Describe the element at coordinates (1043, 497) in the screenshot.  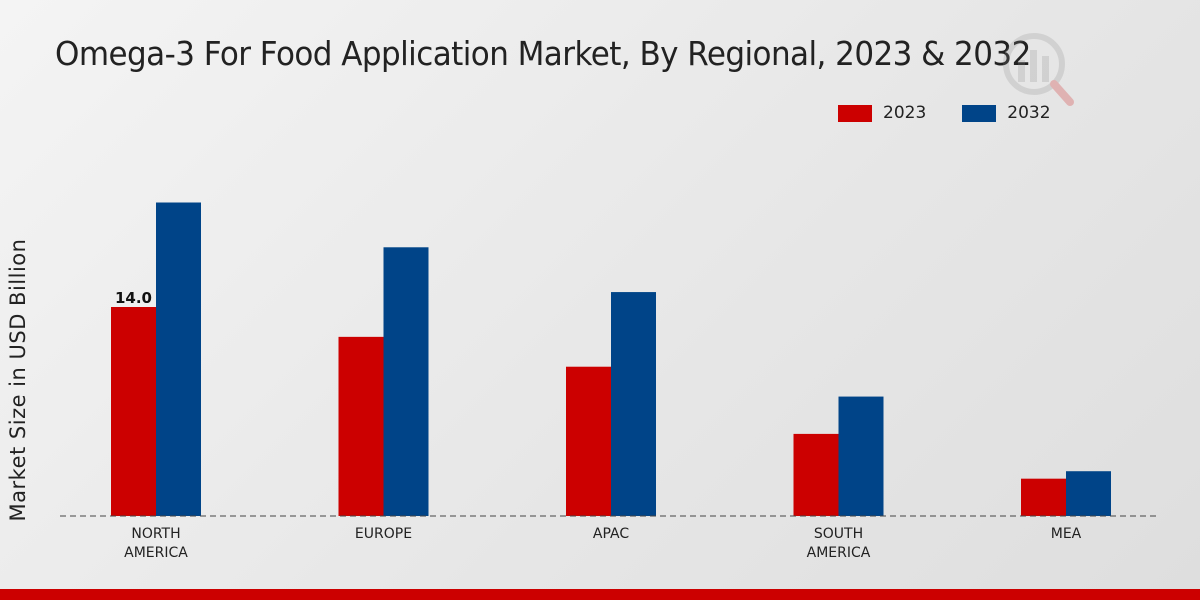
I see `bar-2023-mea` at that location.